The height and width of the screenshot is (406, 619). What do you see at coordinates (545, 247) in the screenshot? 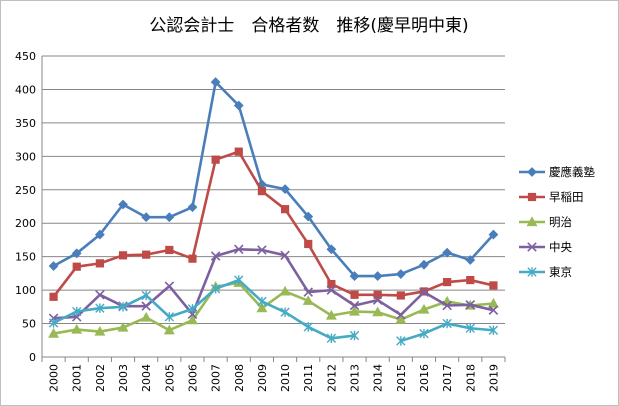
I see `legend-entry: 中央` at bounding box center [545, 247].